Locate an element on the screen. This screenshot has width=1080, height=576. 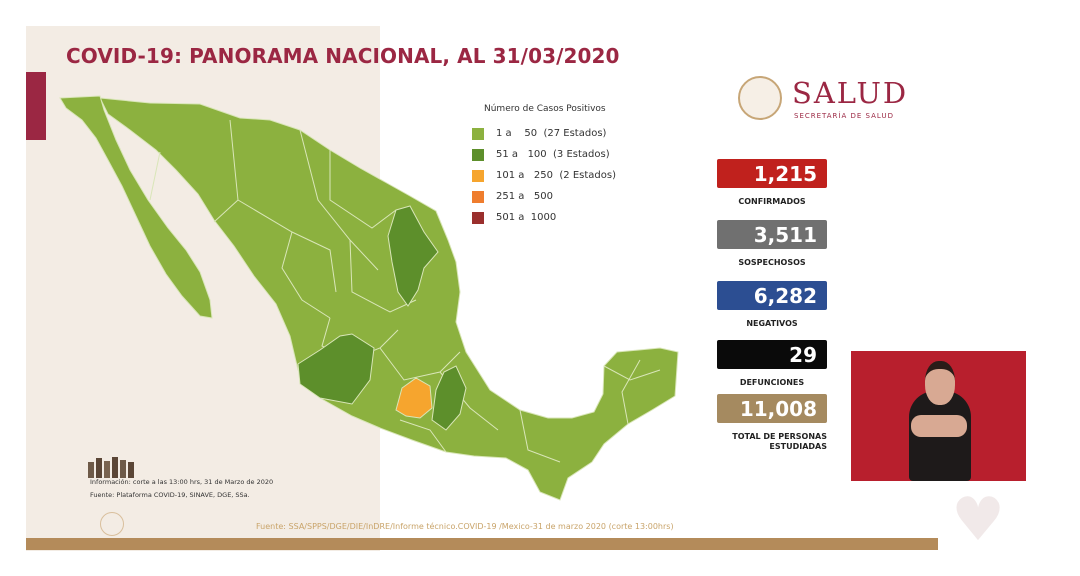
stat-defunciones: 29 DEFUNCIONES is located at coordinates (772, 364).